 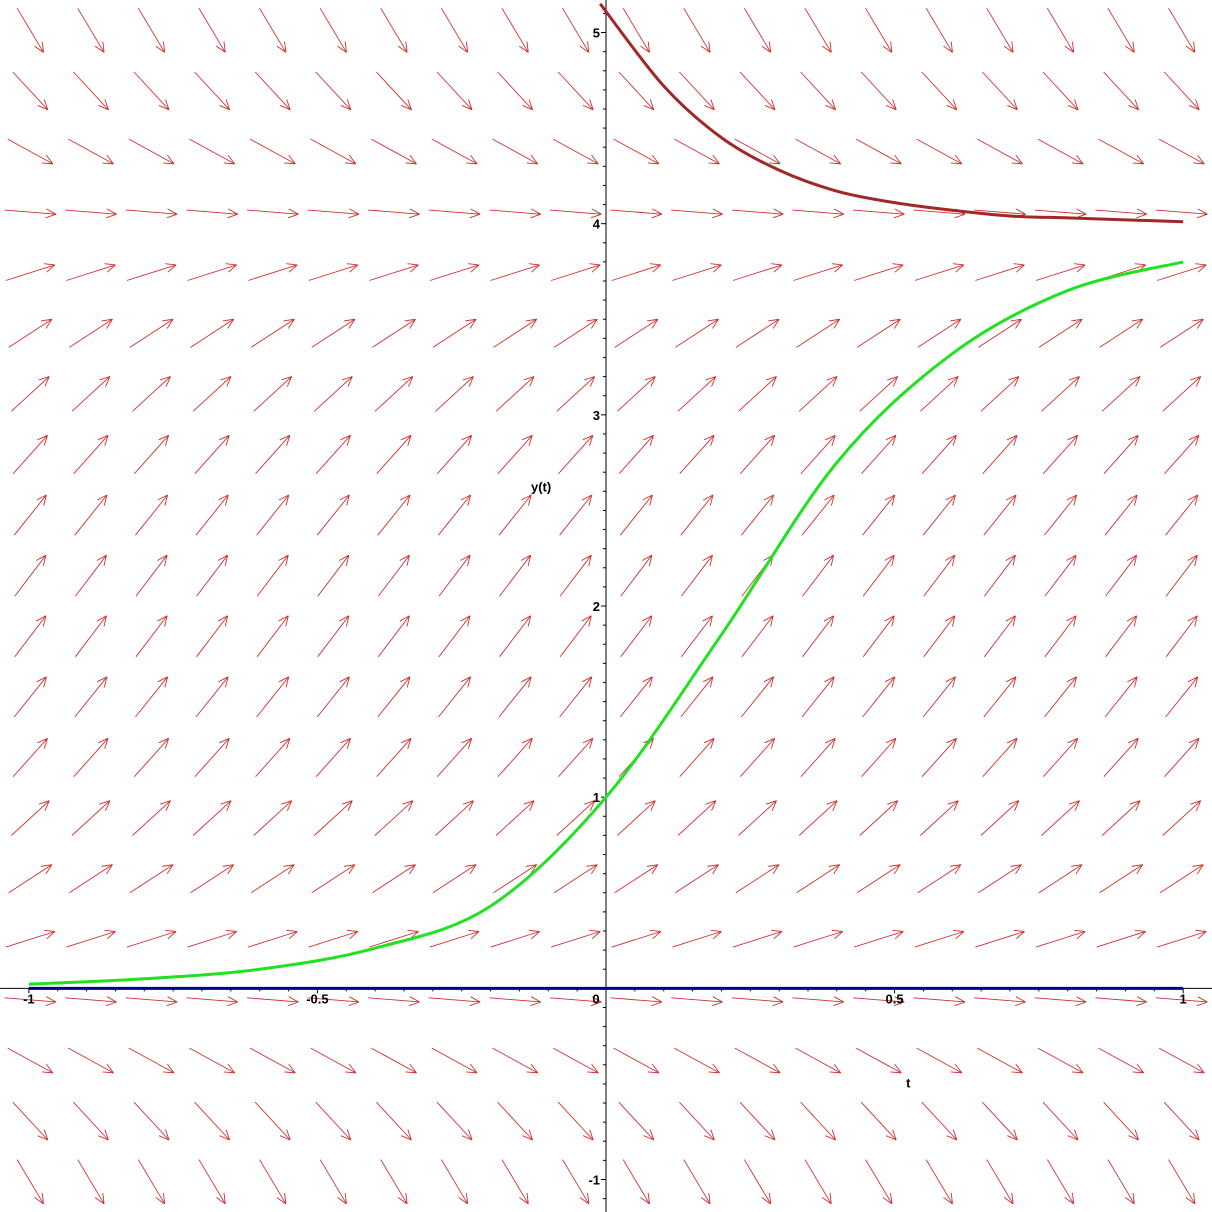 I want to click on solution-curve, so click(x=891, y=113).